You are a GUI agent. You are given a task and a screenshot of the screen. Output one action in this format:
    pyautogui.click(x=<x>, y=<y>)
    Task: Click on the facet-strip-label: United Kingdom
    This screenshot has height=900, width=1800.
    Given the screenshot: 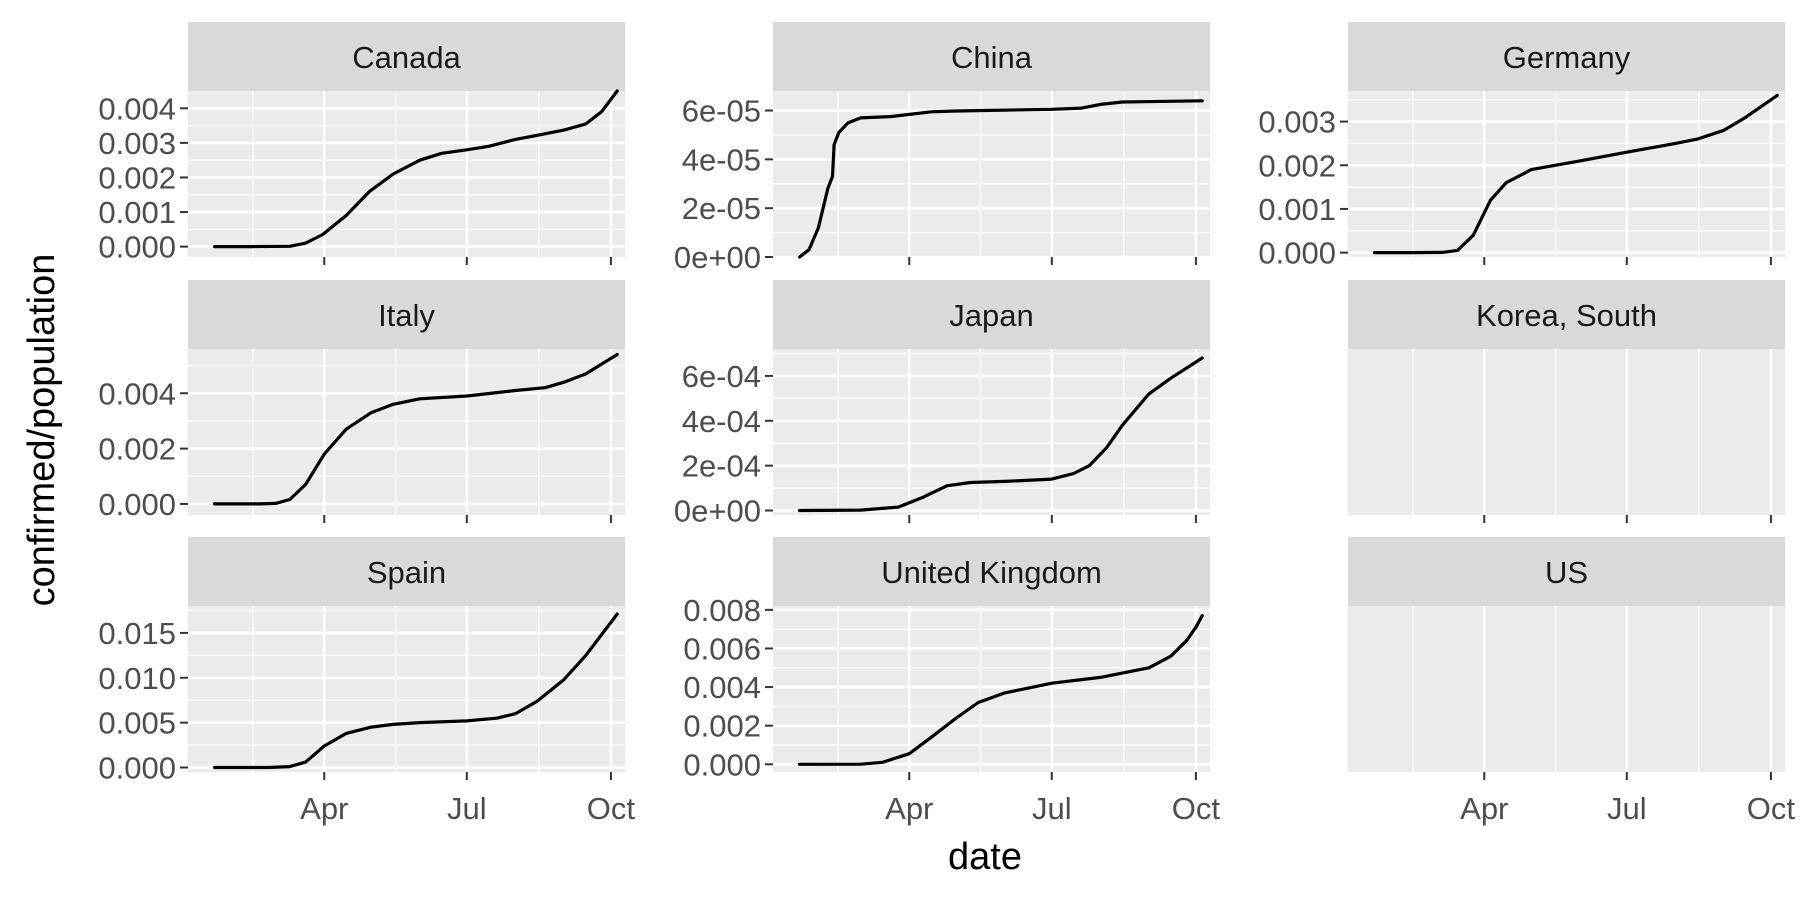 What is the action you would take?
    pyautogui.click(x=991, y=572)
    